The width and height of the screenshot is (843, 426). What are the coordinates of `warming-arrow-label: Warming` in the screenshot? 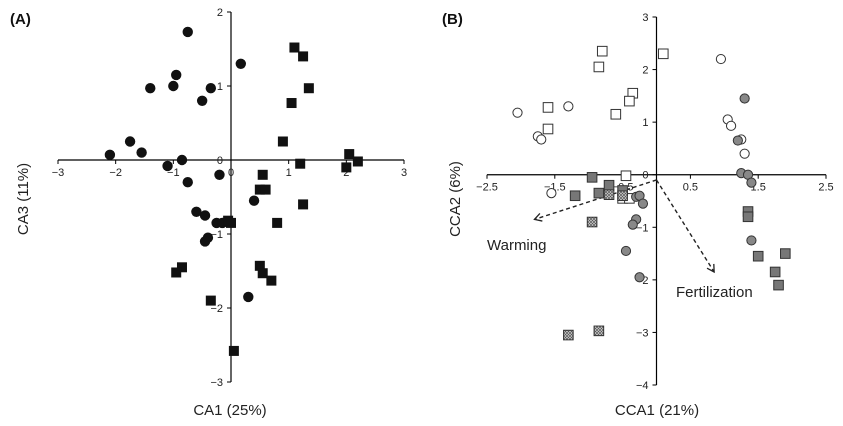 It's located at (516, 245).